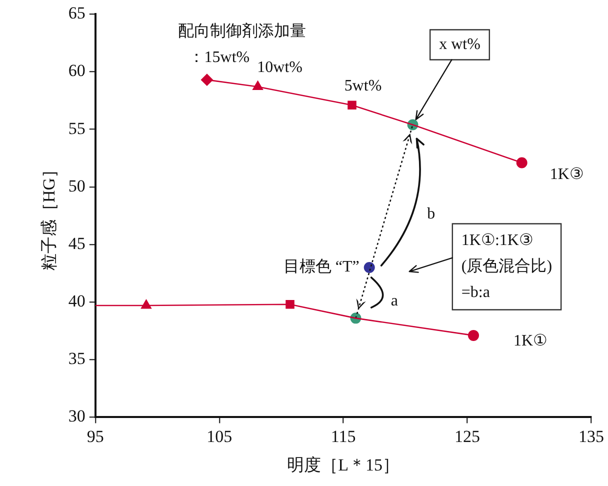  What do you see at coordinates (242, 31) in the screenshot?
I see `annotation: 配向制御剤添加量` at bounding box center [242, 31].